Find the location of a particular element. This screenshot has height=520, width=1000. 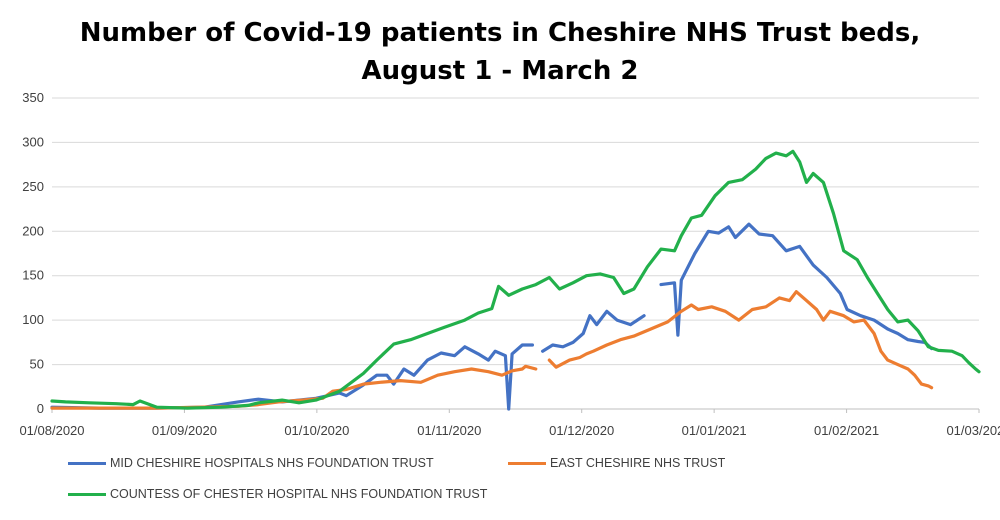

x-tick-label: 01/11/2020 is located at coordinates (449, 430).